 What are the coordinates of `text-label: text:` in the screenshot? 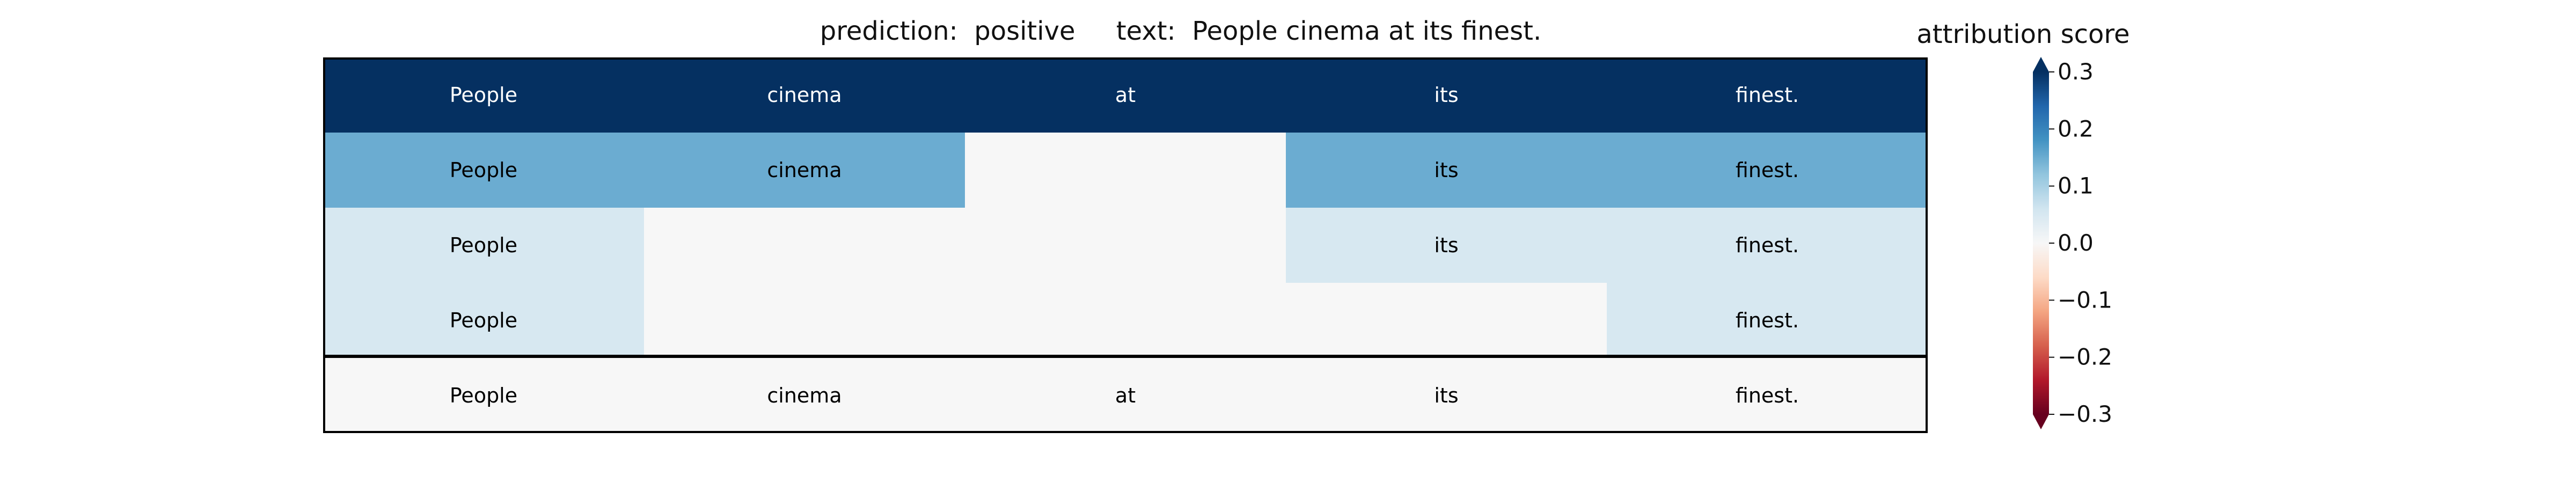 It's located at (1146, 31).